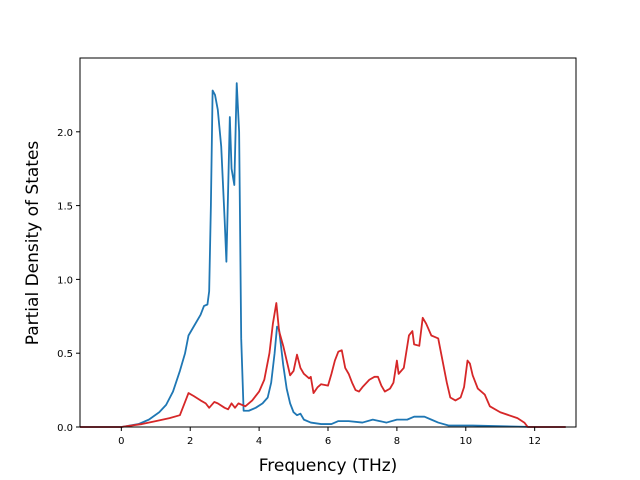 The image size is (640, 480). What do you see at coordinates (259, 441) in the screenshot?
I see `x-tick-label: 4` at bounding box center [259, 441].